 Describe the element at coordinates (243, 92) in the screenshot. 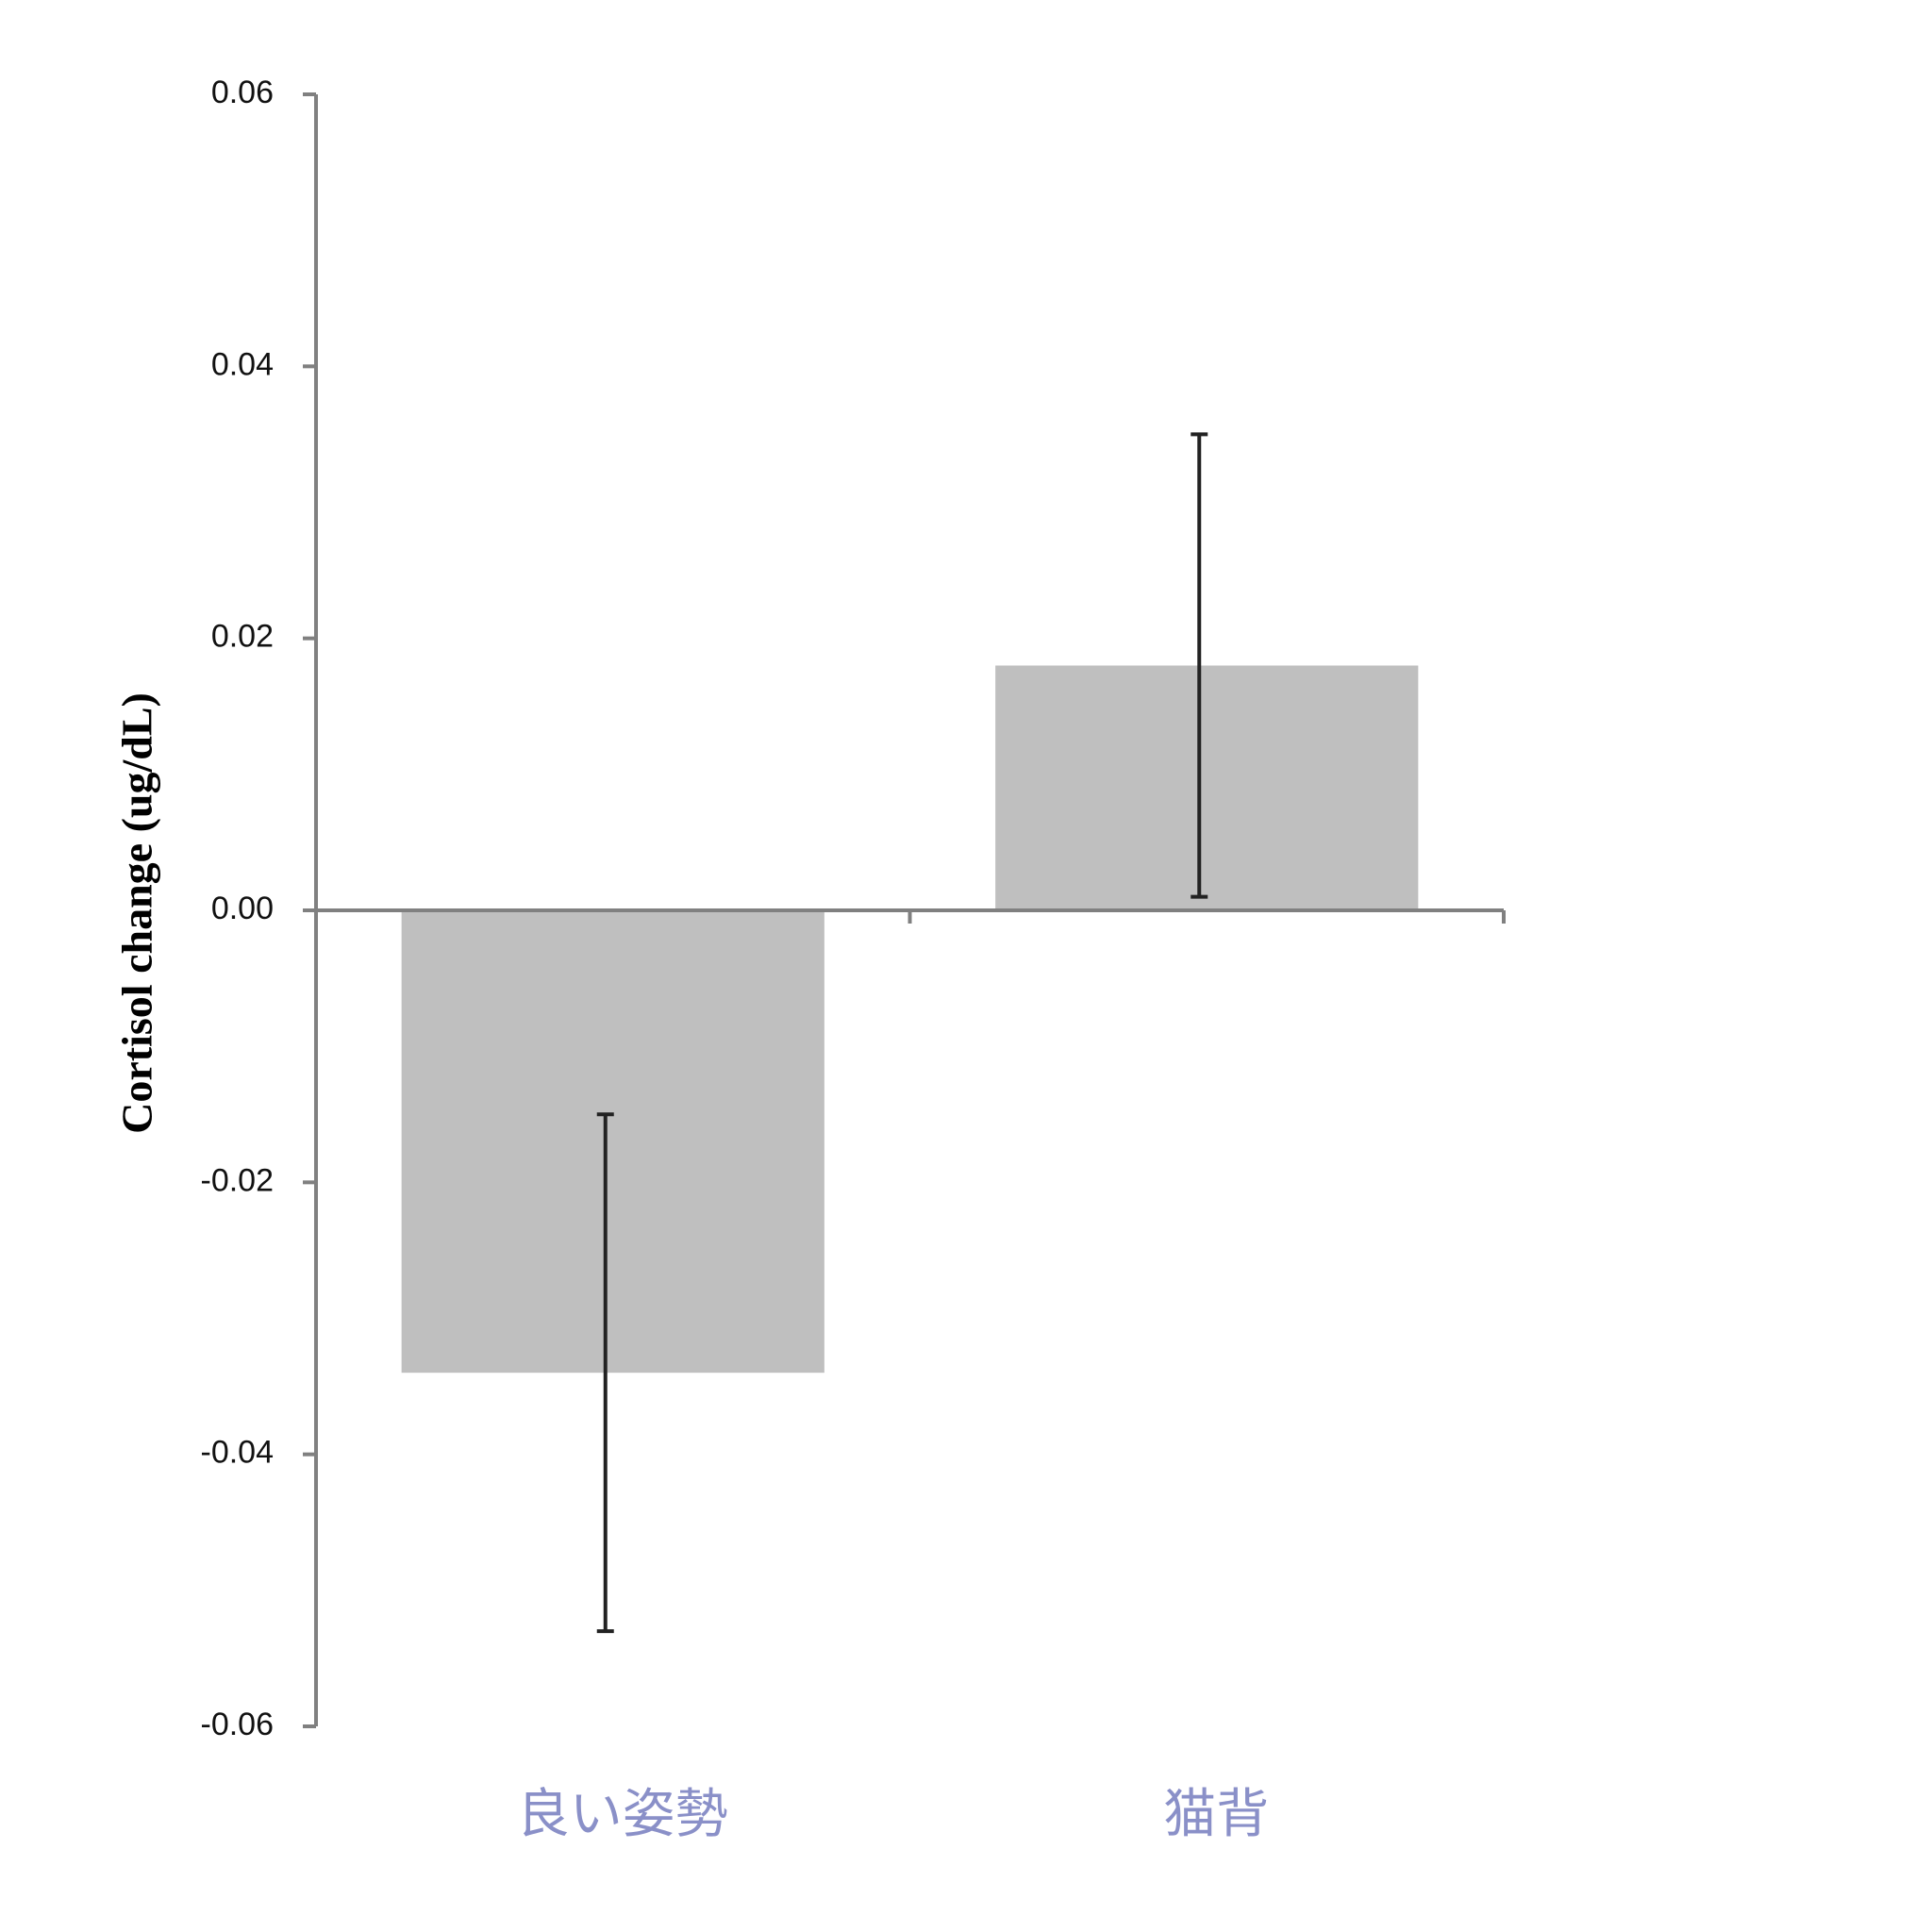

I see `y-tick-label: 0.06` at that location.